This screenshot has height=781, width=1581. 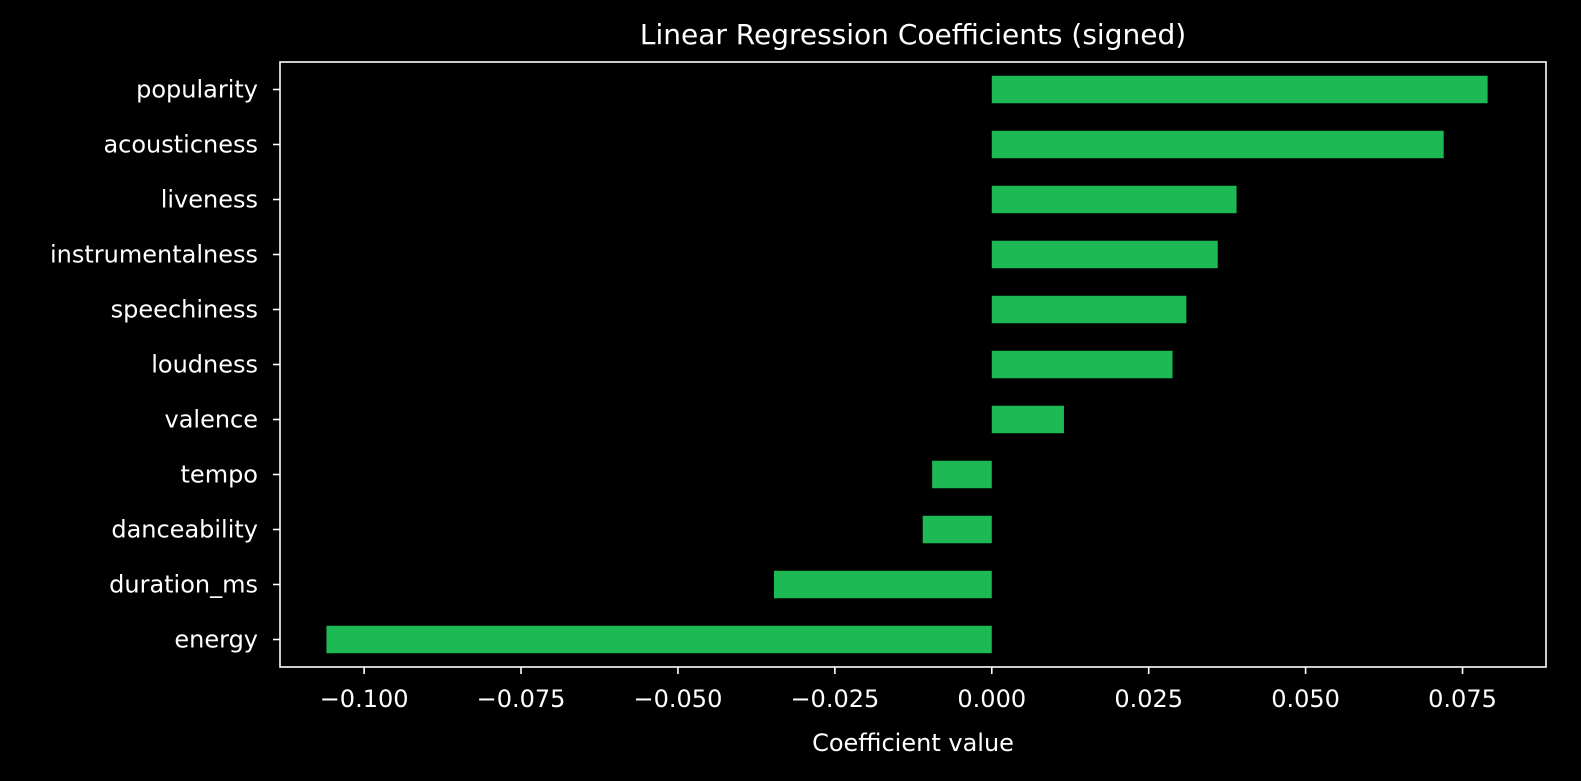 What do you see at coordinates (1305, 699) in the screenshot?
I see `x-tick-label: 0.050` at bounding box center [1305, 699].